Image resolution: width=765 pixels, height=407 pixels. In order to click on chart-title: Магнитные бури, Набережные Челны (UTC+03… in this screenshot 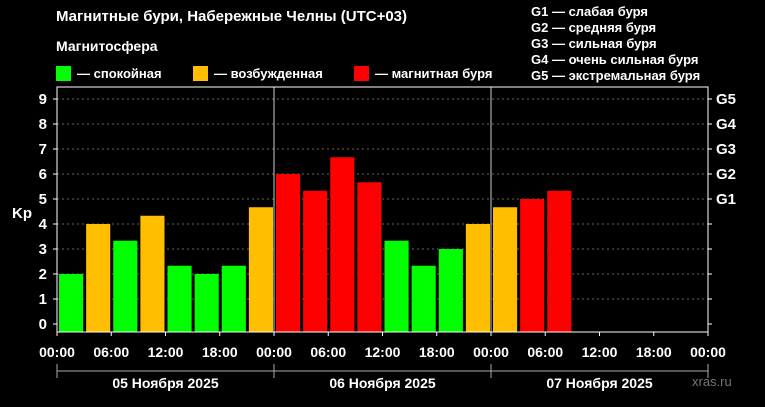, I will do `click(232, 16)`.